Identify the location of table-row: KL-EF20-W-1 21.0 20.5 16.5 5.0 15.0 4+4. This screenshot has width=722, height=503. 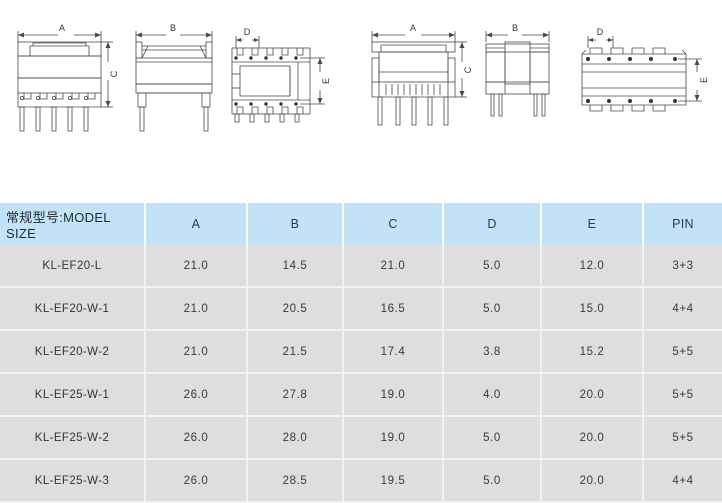
(361, 309).